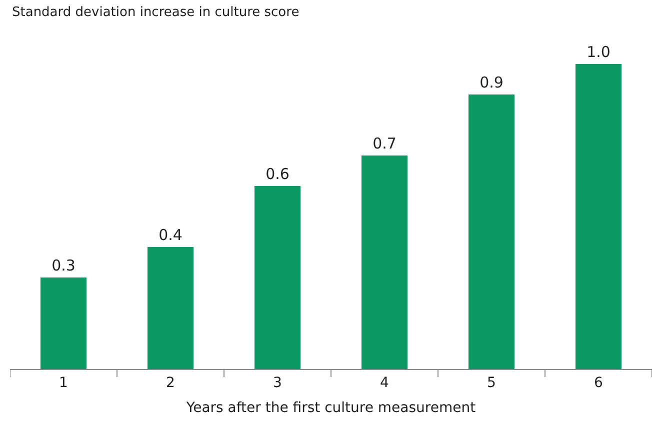 The image size is (658, 428). Describe the element at coordinates (156, 12) in the screenshot. I see `y-axis-title: Standard deviation increase in culture score` at that location.